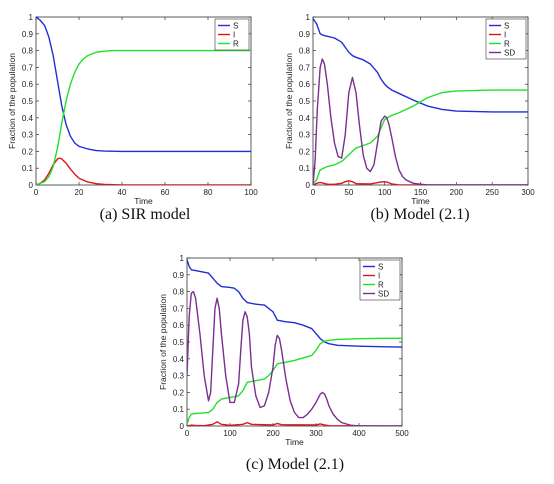  I want to click on x-tick-label: 60, so click(165, 192).